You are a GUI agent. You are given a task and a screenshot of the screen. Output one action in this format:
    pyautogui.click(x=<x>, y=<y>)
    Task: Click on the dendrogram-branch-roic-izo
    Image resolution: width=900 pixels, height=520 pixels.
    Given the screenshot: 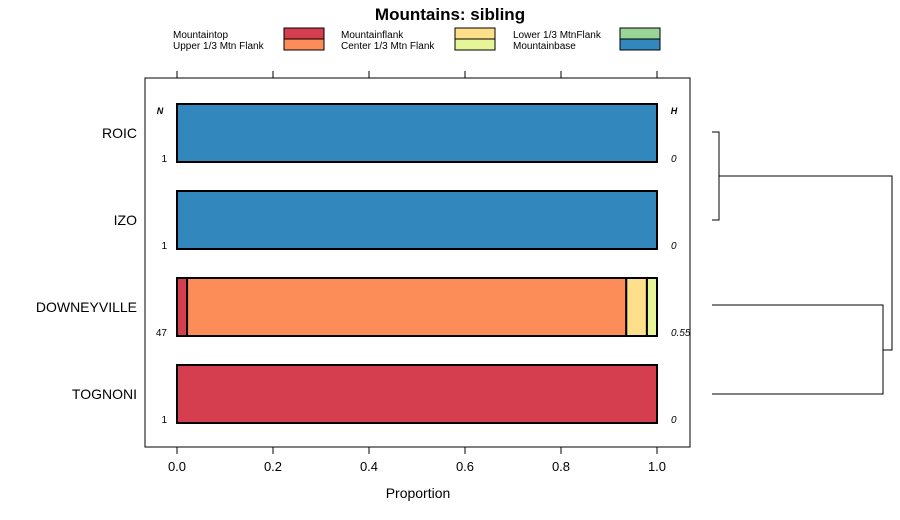 What is the action you would take?
    pyautogui.click(x=716, y=176)
    